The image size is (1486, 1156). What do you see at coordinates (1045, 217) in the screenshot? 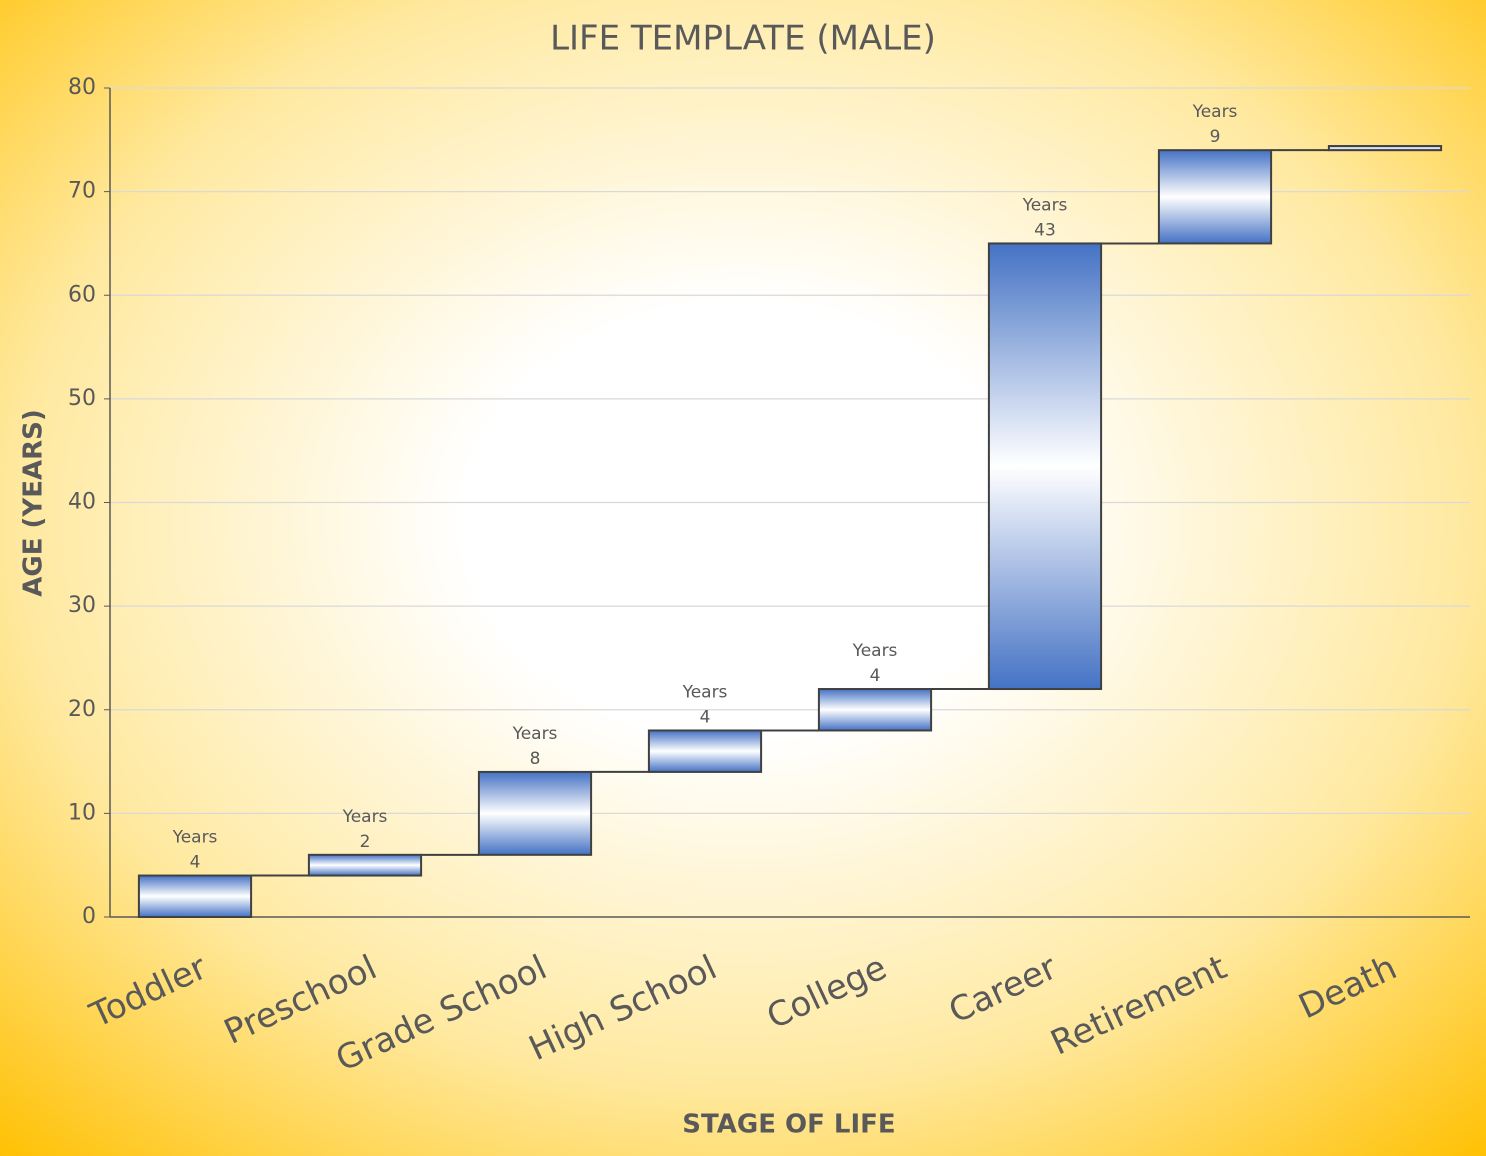
I see `data-label: Years 43` at bounding box center [1045, 217].